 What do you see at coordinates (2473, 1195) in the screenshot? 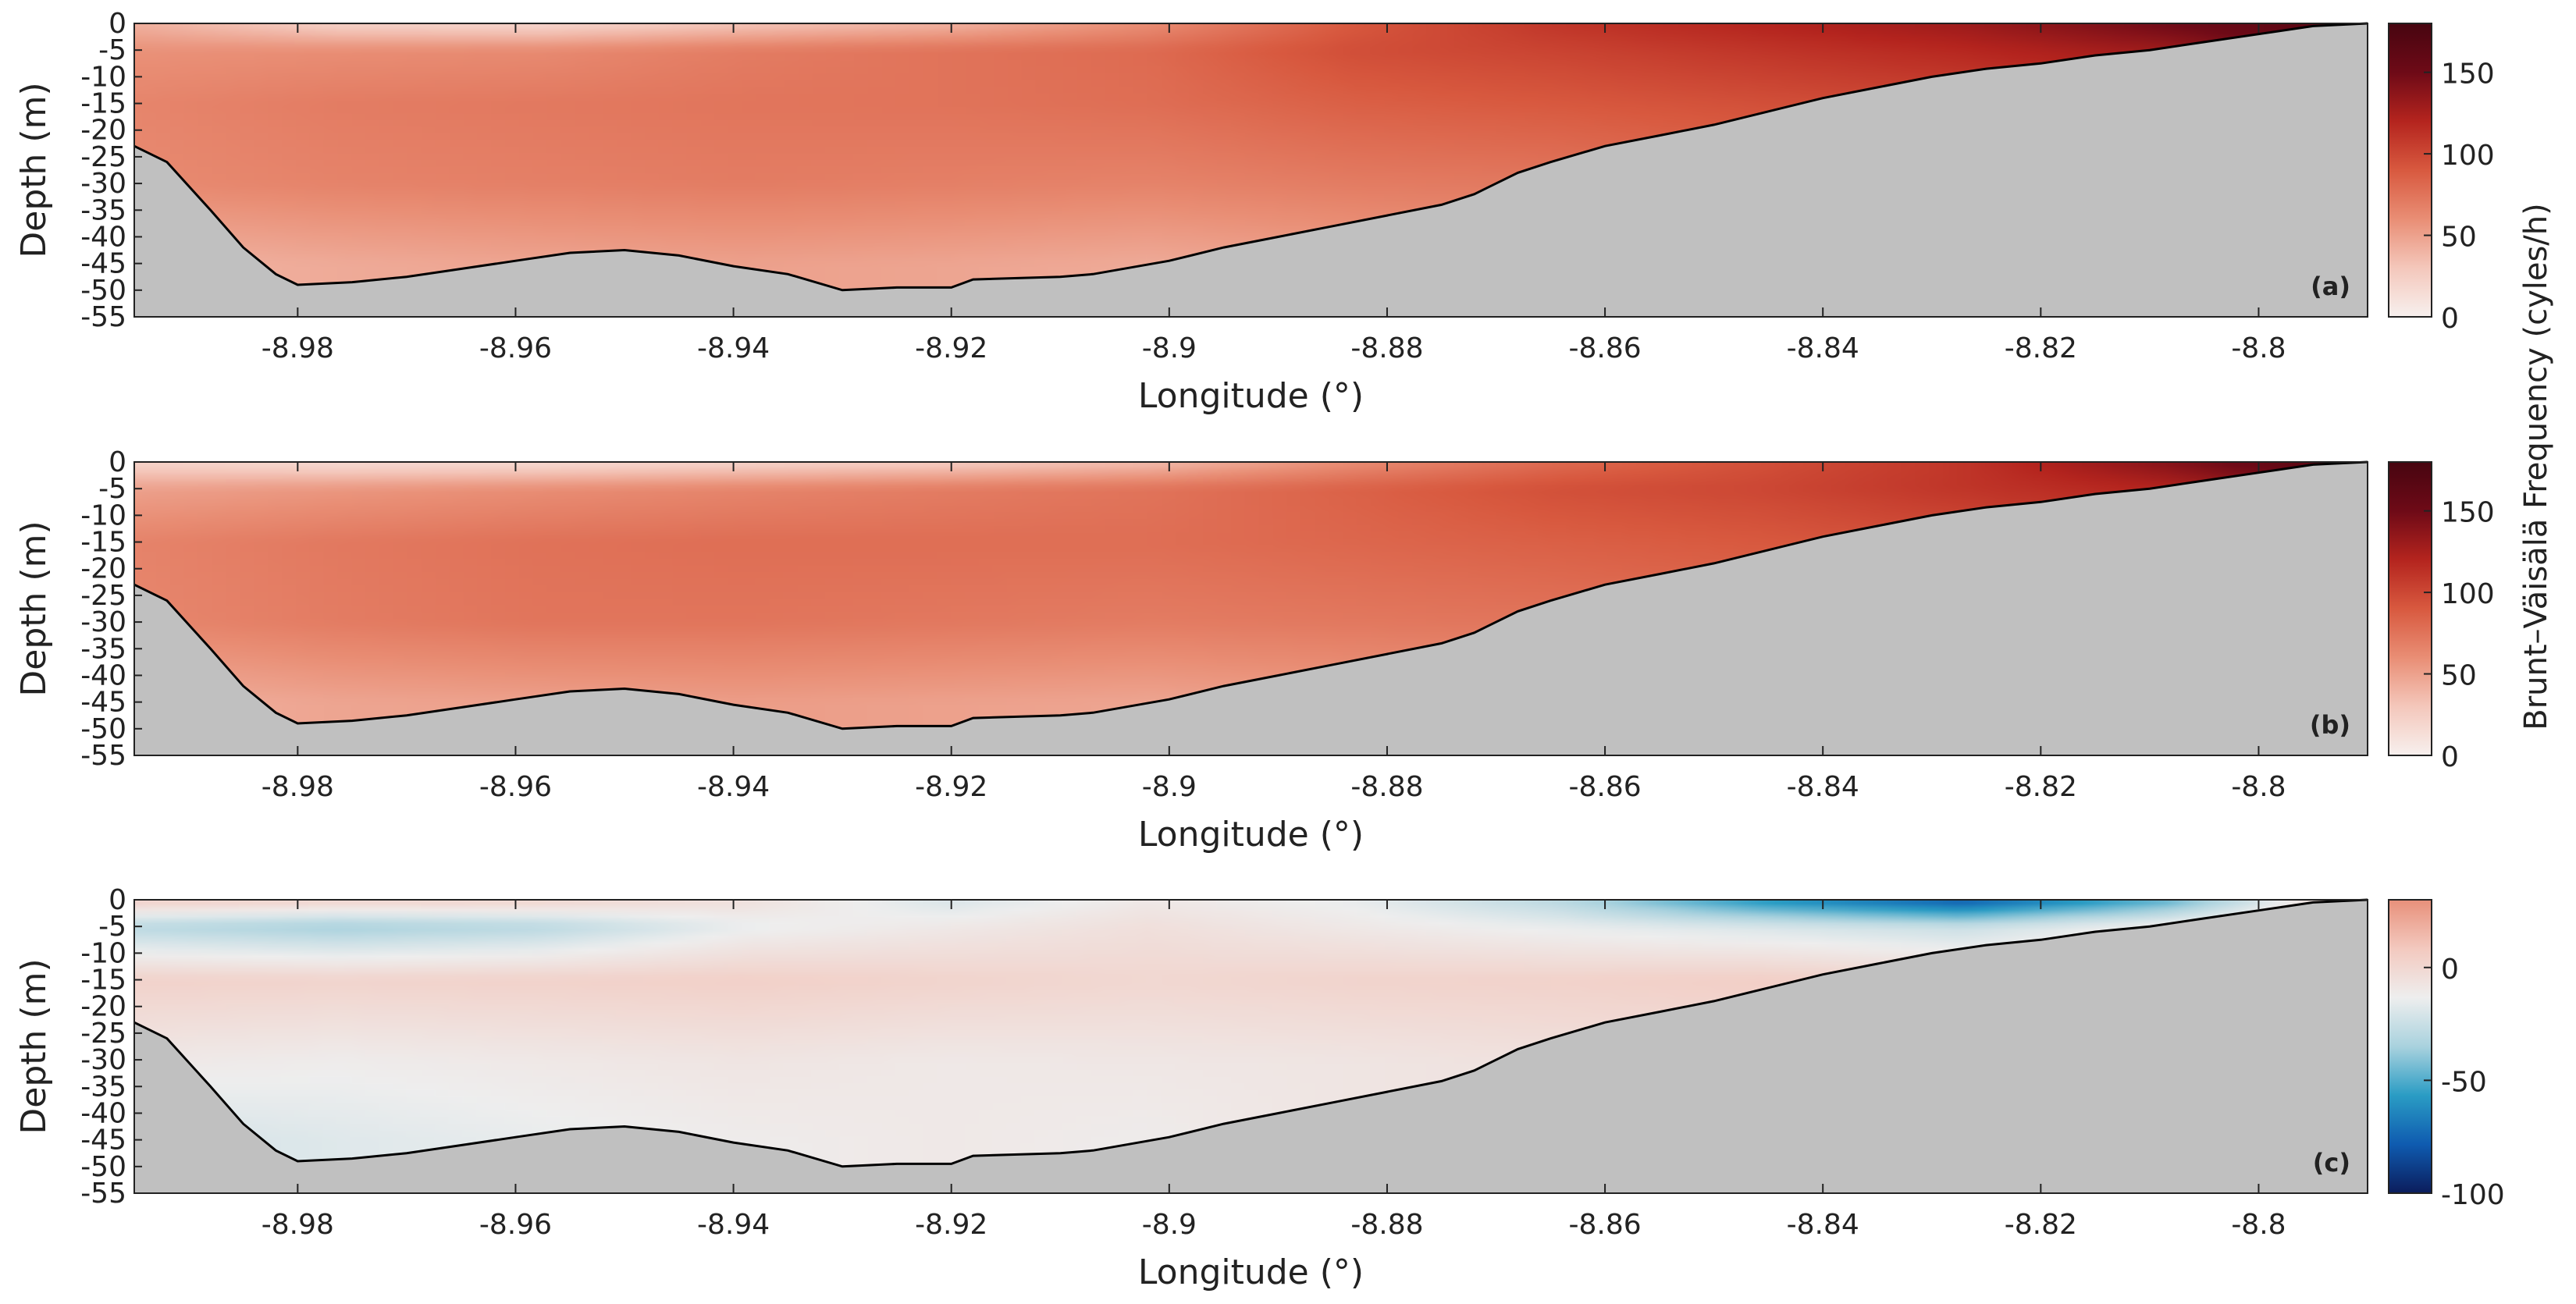
I see `colorbar-tick-label: -100` at bounding box center [2473, 1195].